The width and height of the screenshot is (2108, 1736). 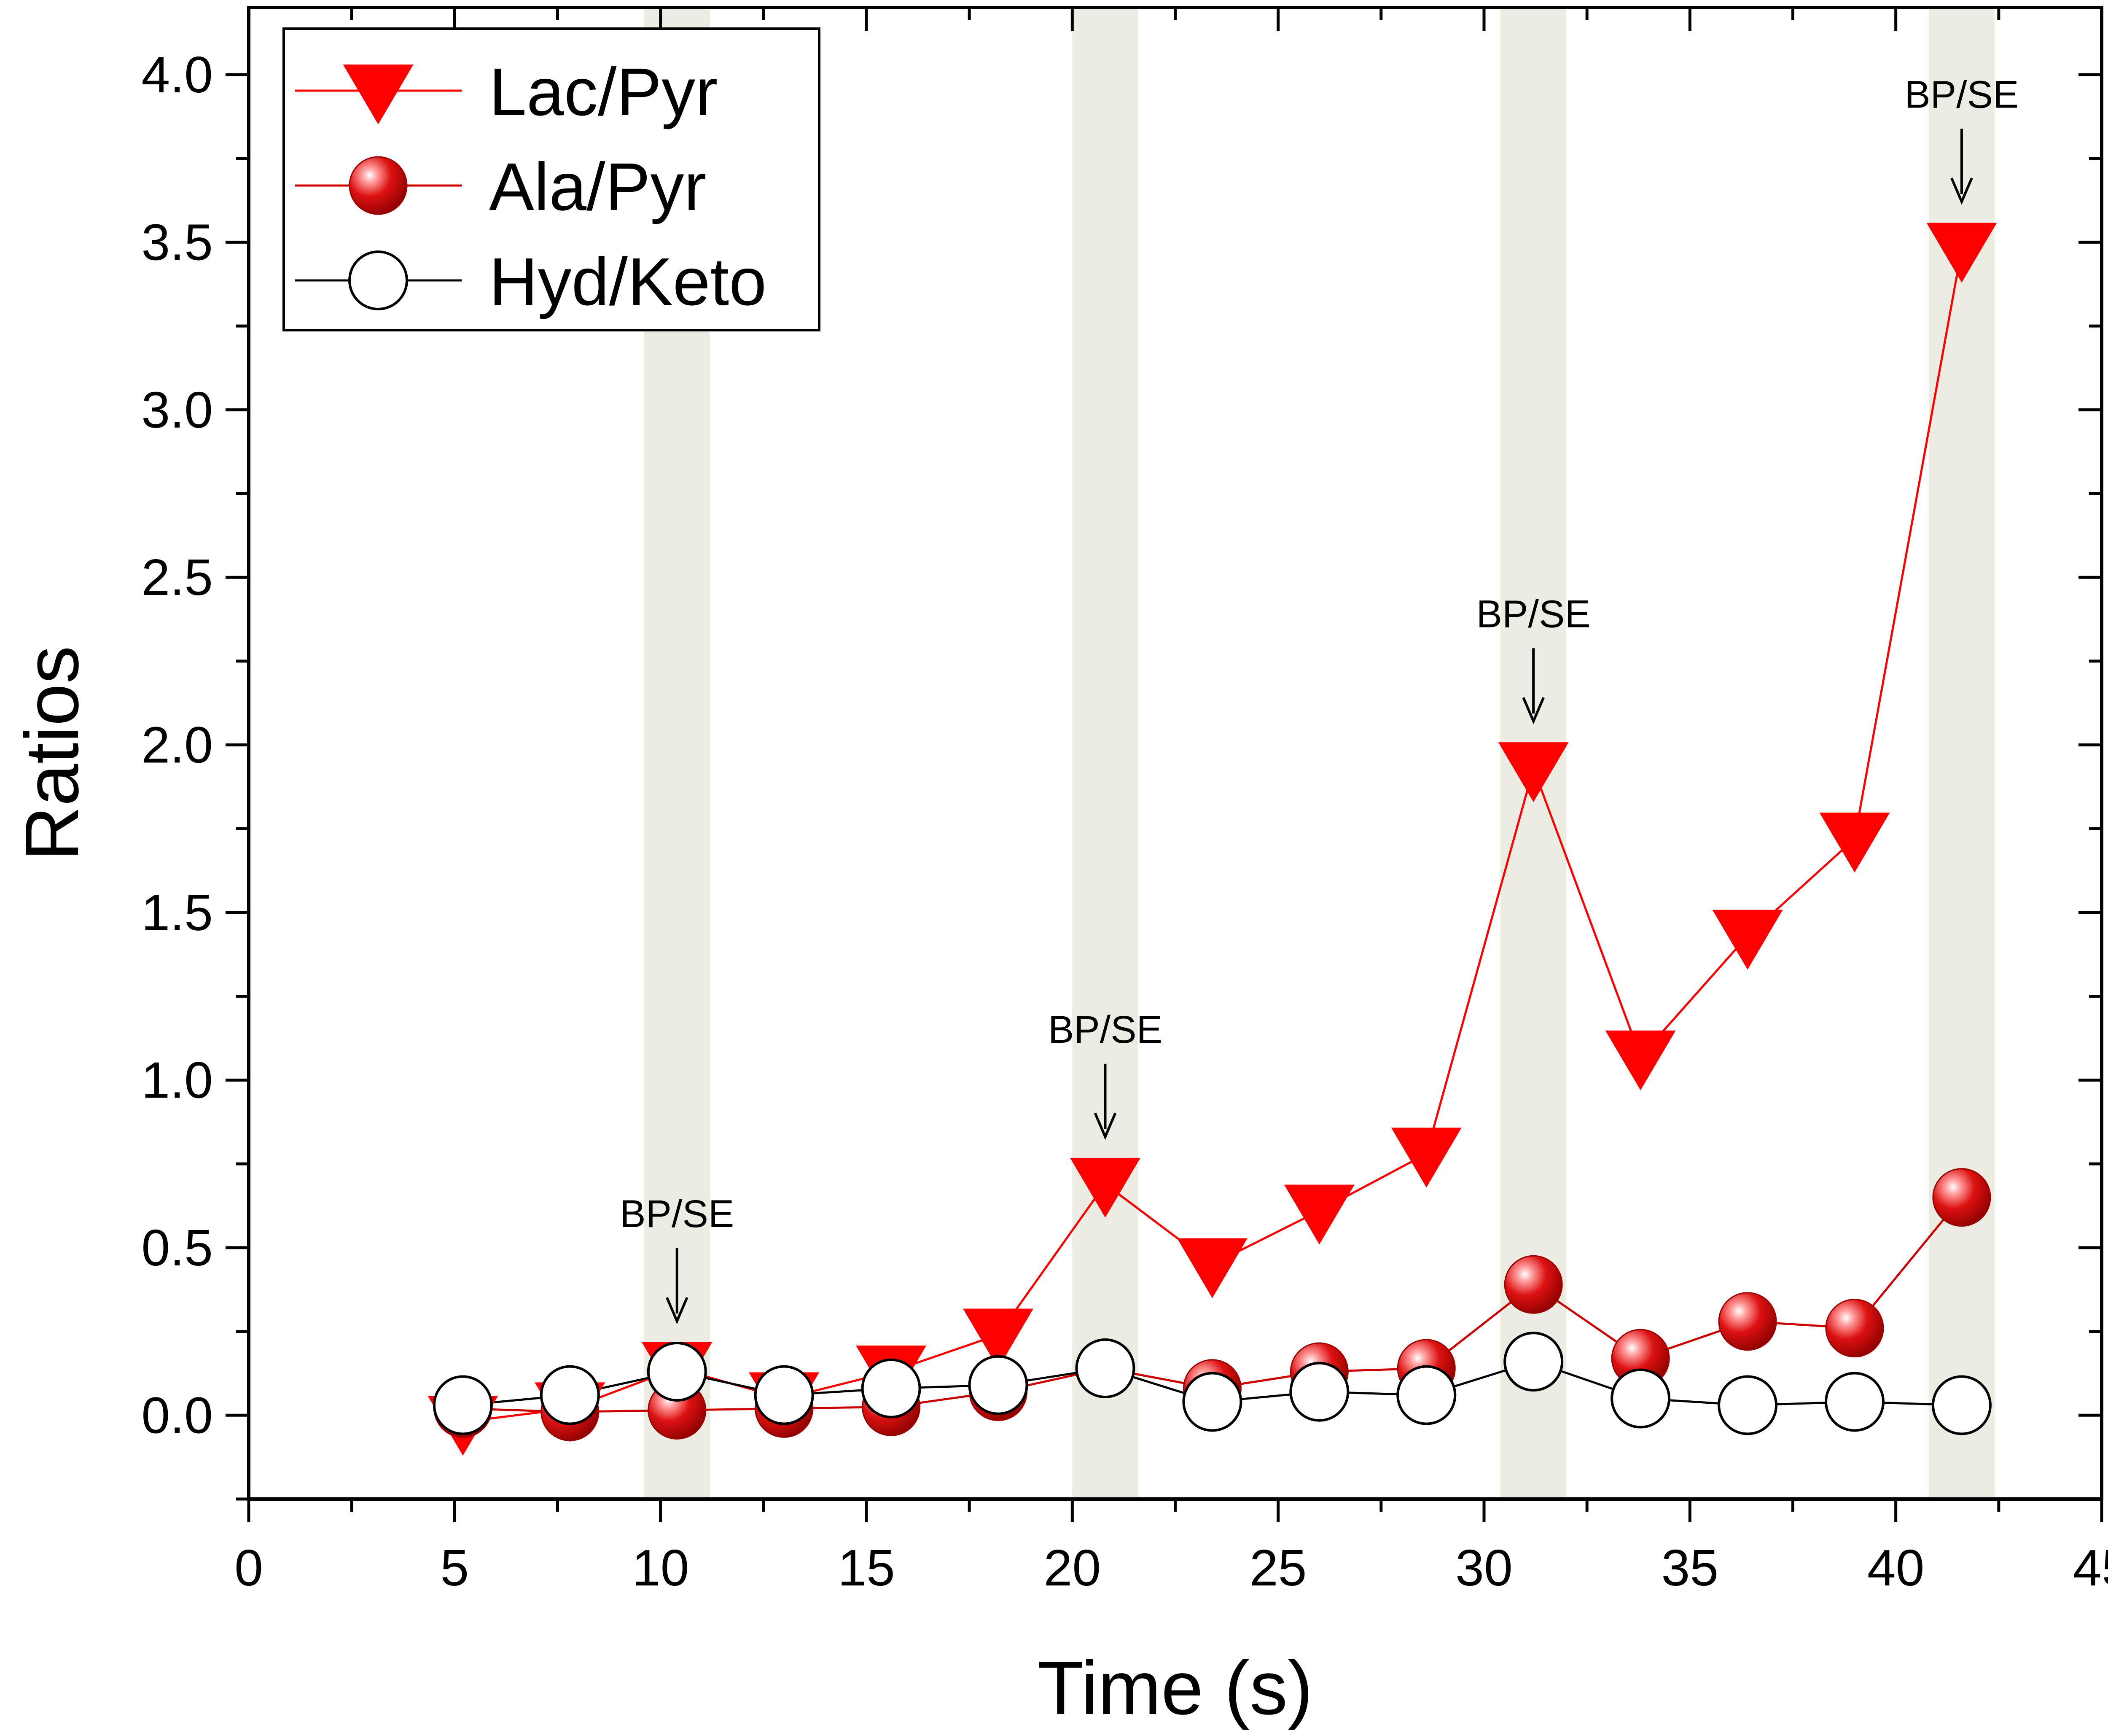 What do you see at coordinates (2090, 1567) in the screenshot?
I see `x-tick-label: 45` at bounding box center [2090, 1567].